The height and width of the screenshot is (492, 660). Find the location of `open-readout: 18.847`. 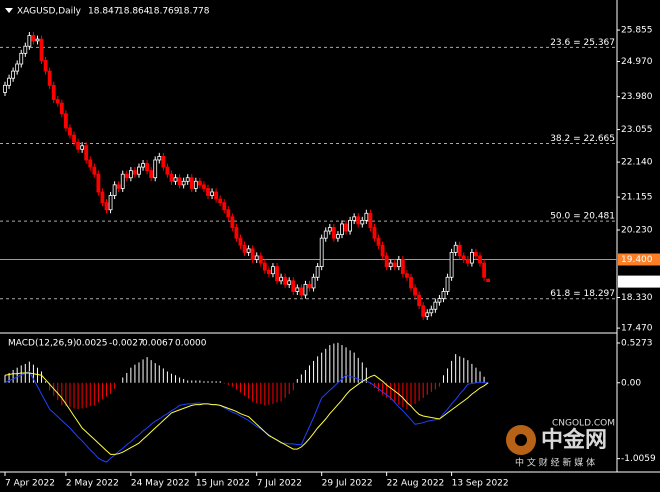

open-readout: 18.847 is located at coordinates (104, 12).